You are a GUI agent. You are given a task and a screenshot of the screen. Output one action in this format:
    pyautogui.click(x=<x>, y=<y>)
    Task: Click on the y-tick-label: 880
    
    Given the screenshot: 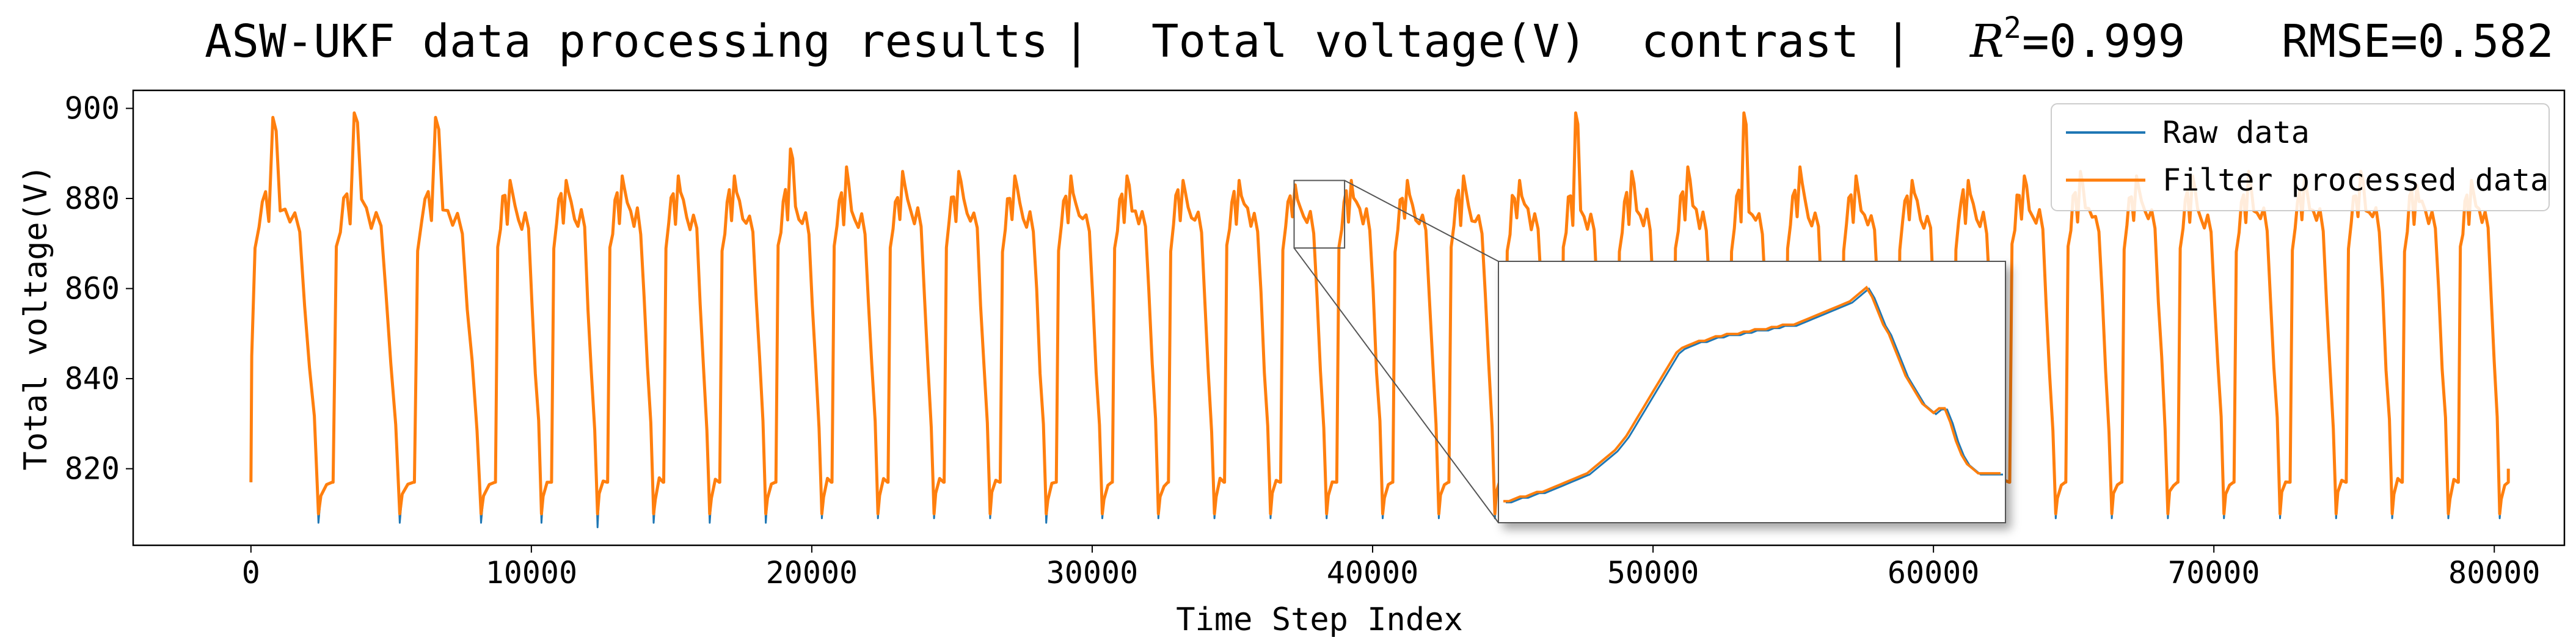 What is the action you would take?
    pyautogui.click(x=92, y=199)
    